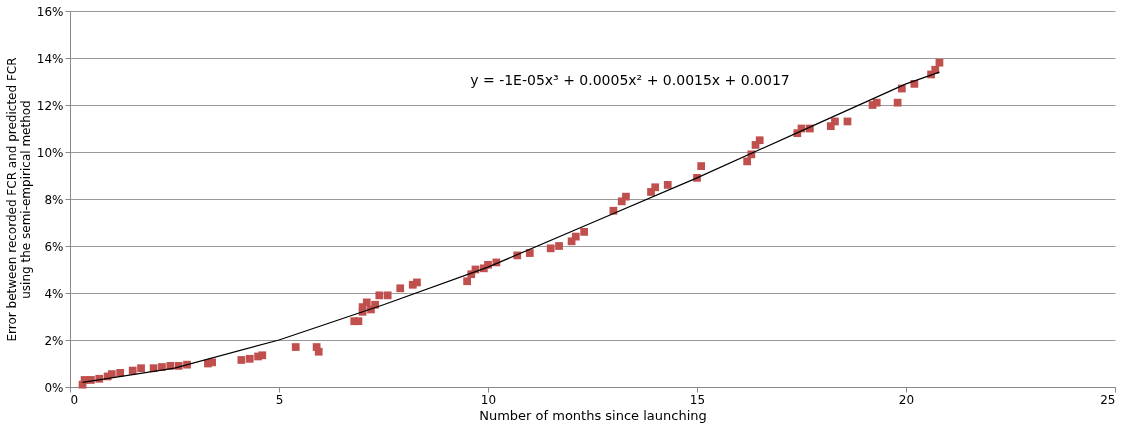 The image size is (1131, 437). I want to click on x-tick-label: 10, so click(488, 399).